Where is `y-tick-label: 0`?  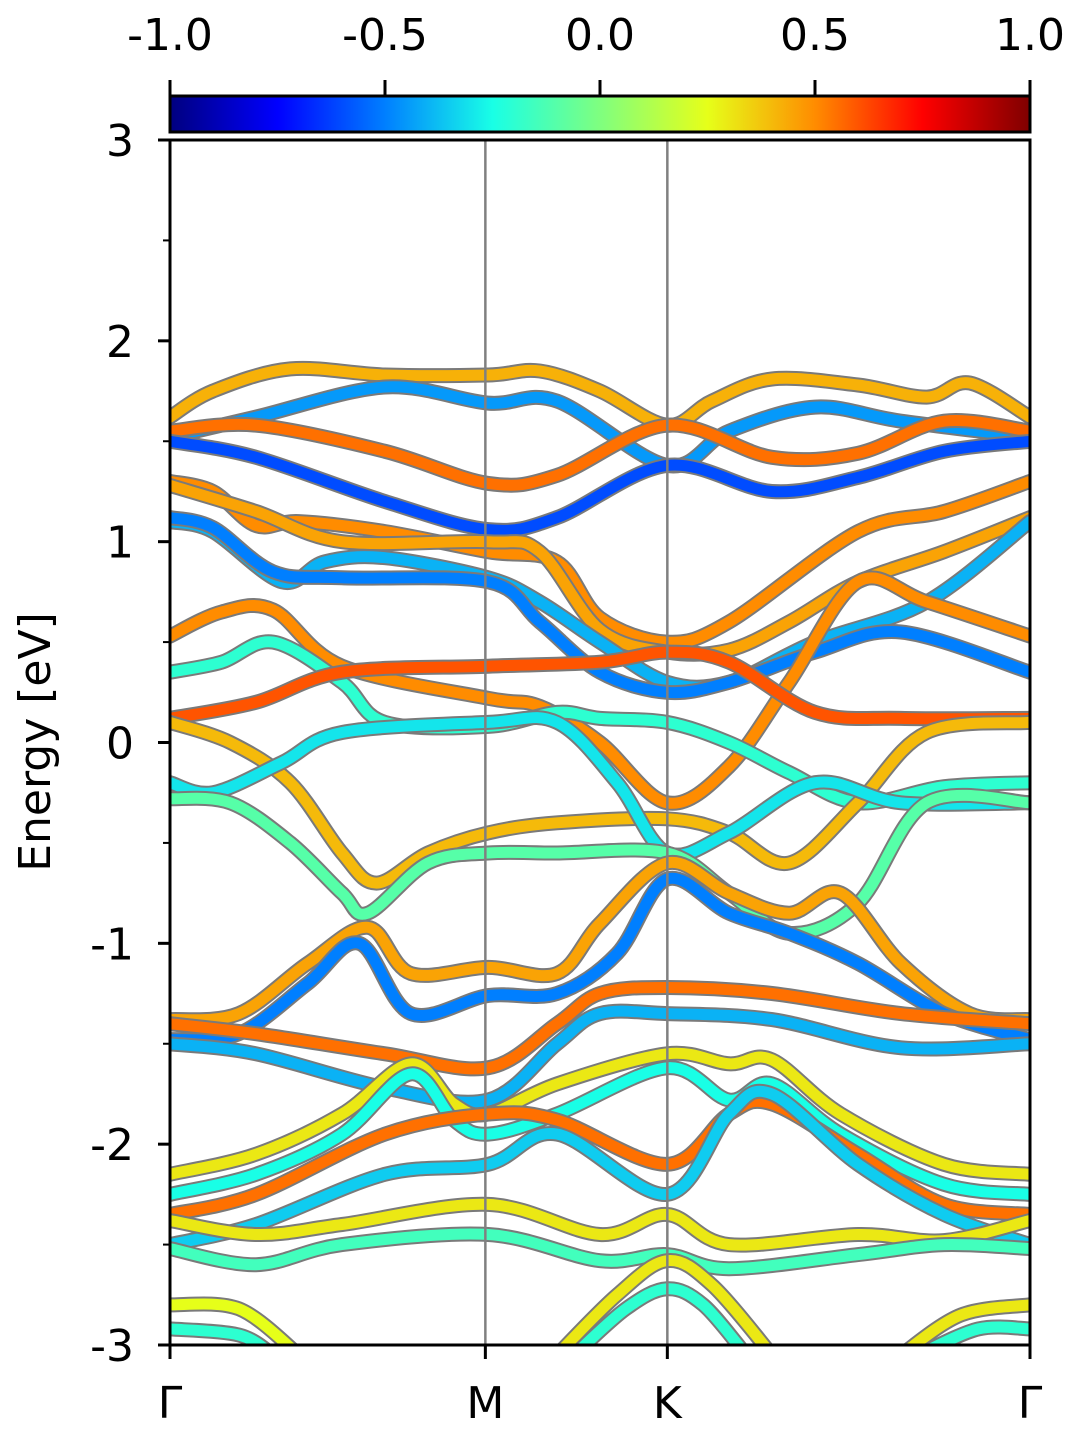
y-tick-label: 0 is located at coordinates (120, 744).